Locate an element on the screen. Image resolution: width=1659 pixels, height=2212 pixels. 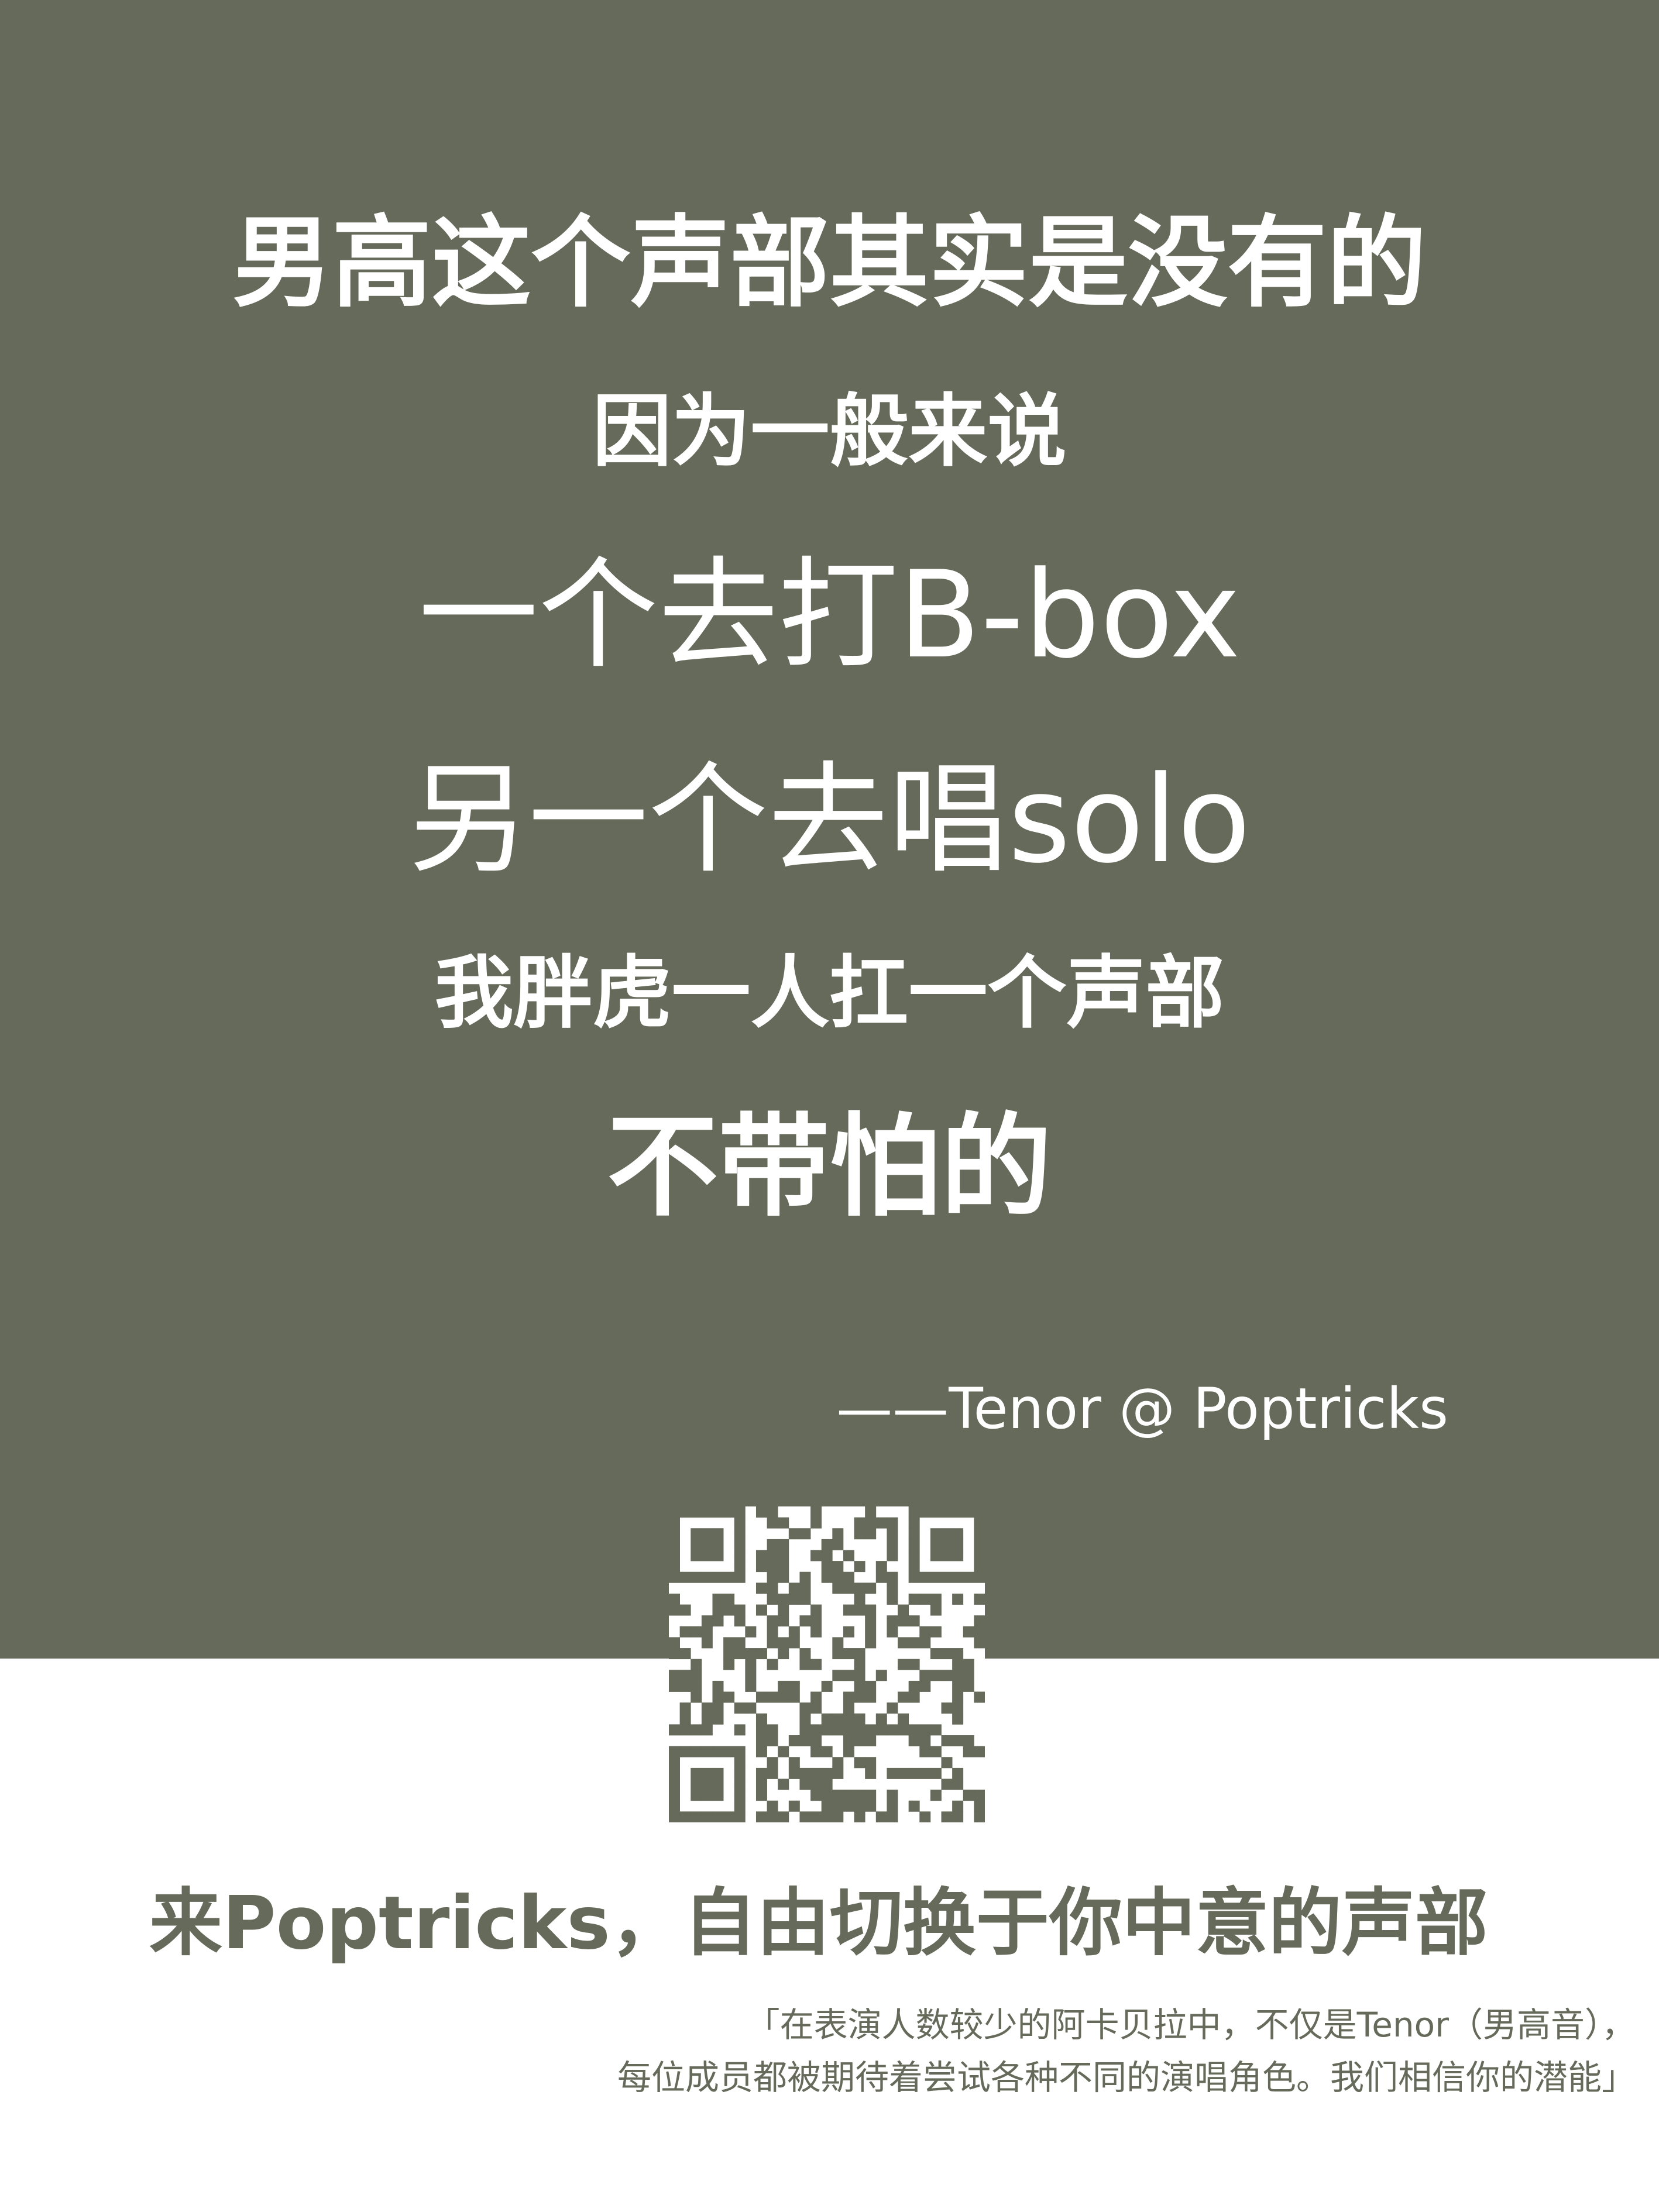
poem-line-3: 一个去打B-box is located at coordinates (829, 615).